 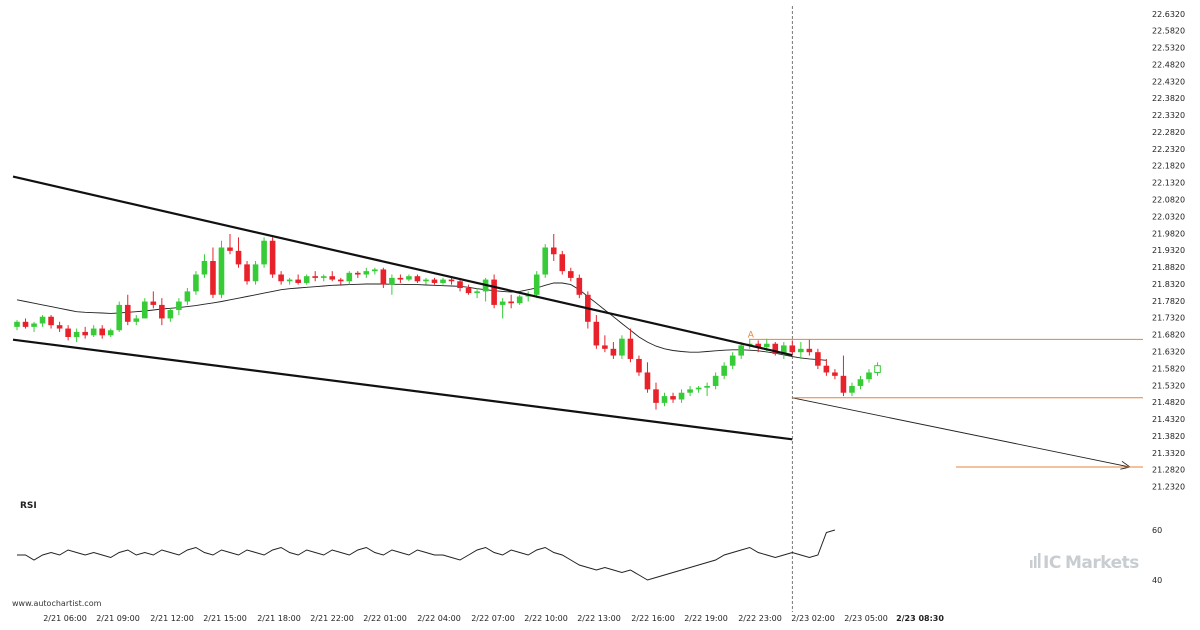 I want to click on watermark-text: www.autochartist.com, so click(x=57, y=603).